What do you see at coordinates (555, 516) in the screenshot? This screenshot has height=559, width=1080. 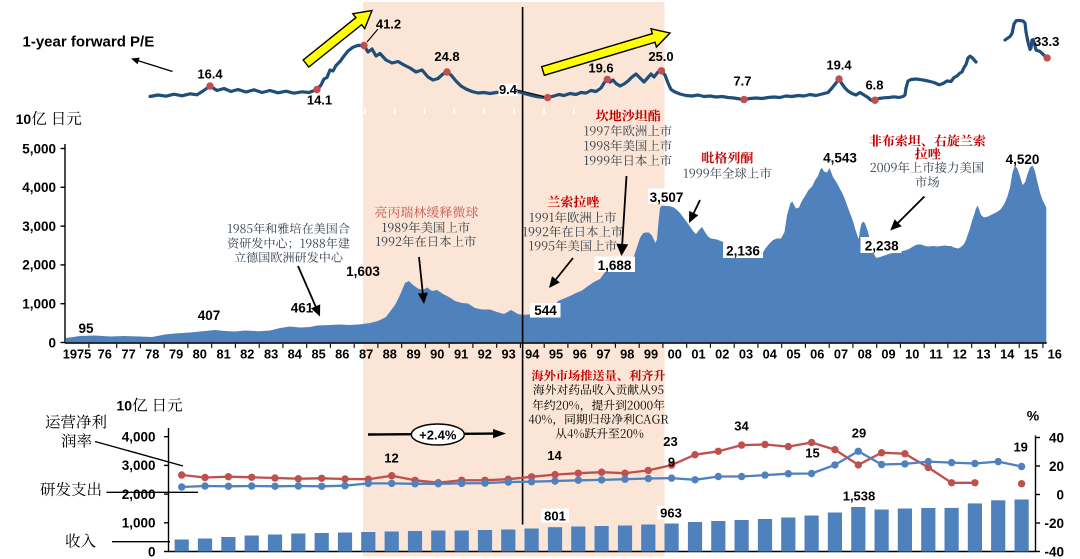 I see `svg-text: 801` at bounding box center [555, 516].